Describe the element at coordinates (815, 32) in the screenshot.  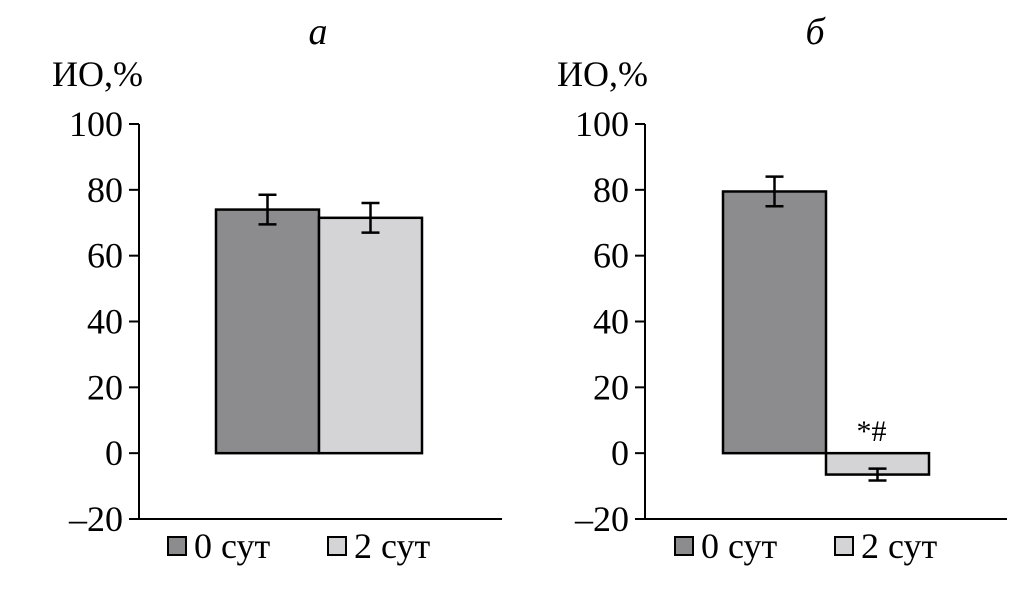
I see `panel-title: б` at that location.